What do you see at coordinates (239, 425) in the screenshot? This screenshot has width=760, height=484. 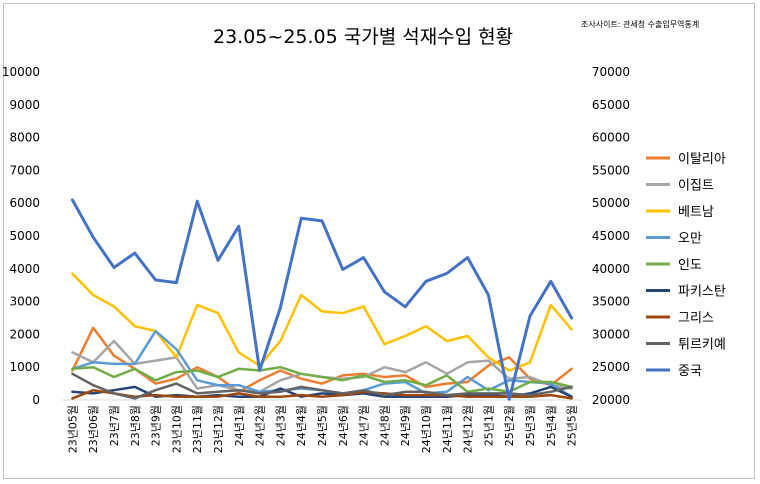 I see `x-tick-label: 24년1월` at bounding box center [239, 425].